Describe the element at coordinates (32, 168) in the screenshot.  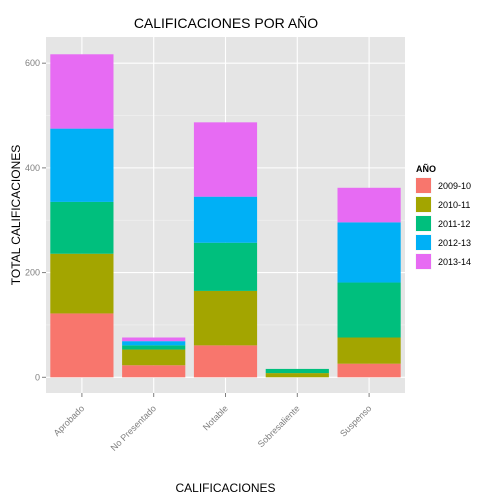
I see `y-tick-label: 400` at that location.